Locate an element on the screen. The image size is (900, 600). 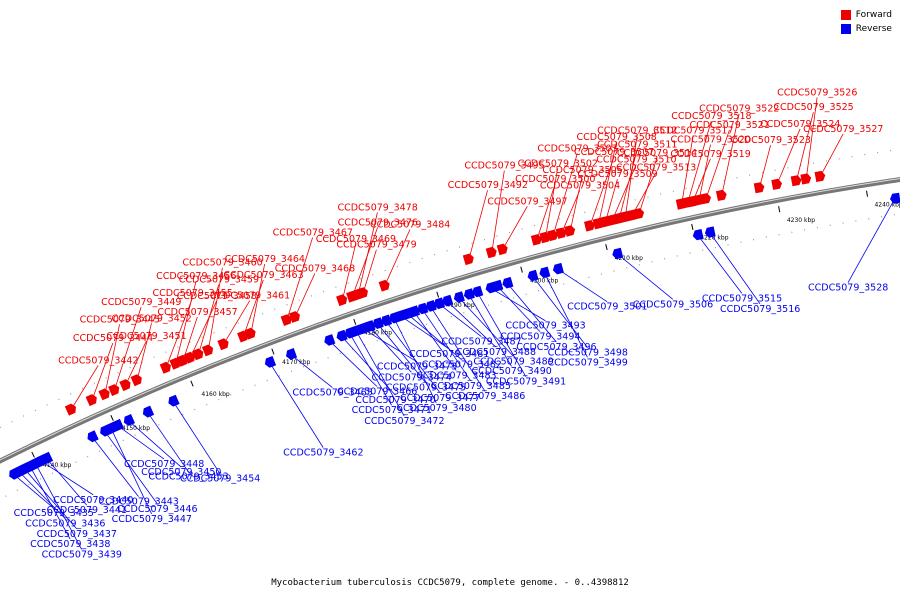
forward-gene-label: CCDC5079_3459 is located at coordinates (219, 280).